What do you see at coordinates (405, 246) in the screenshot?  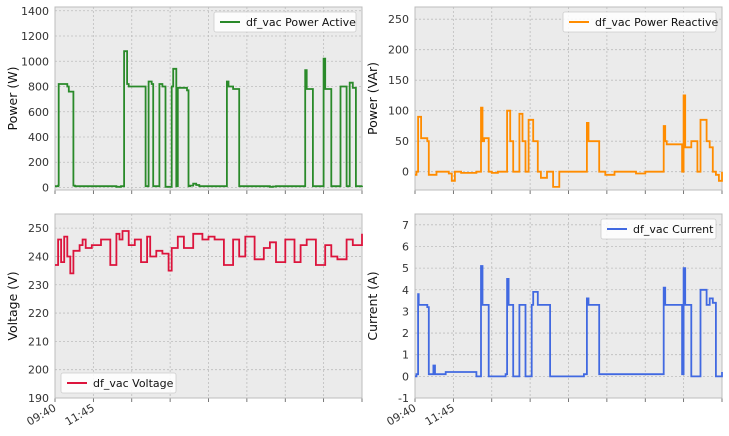 I see `y-tick-label: 6` at bounding box center [405, 246].